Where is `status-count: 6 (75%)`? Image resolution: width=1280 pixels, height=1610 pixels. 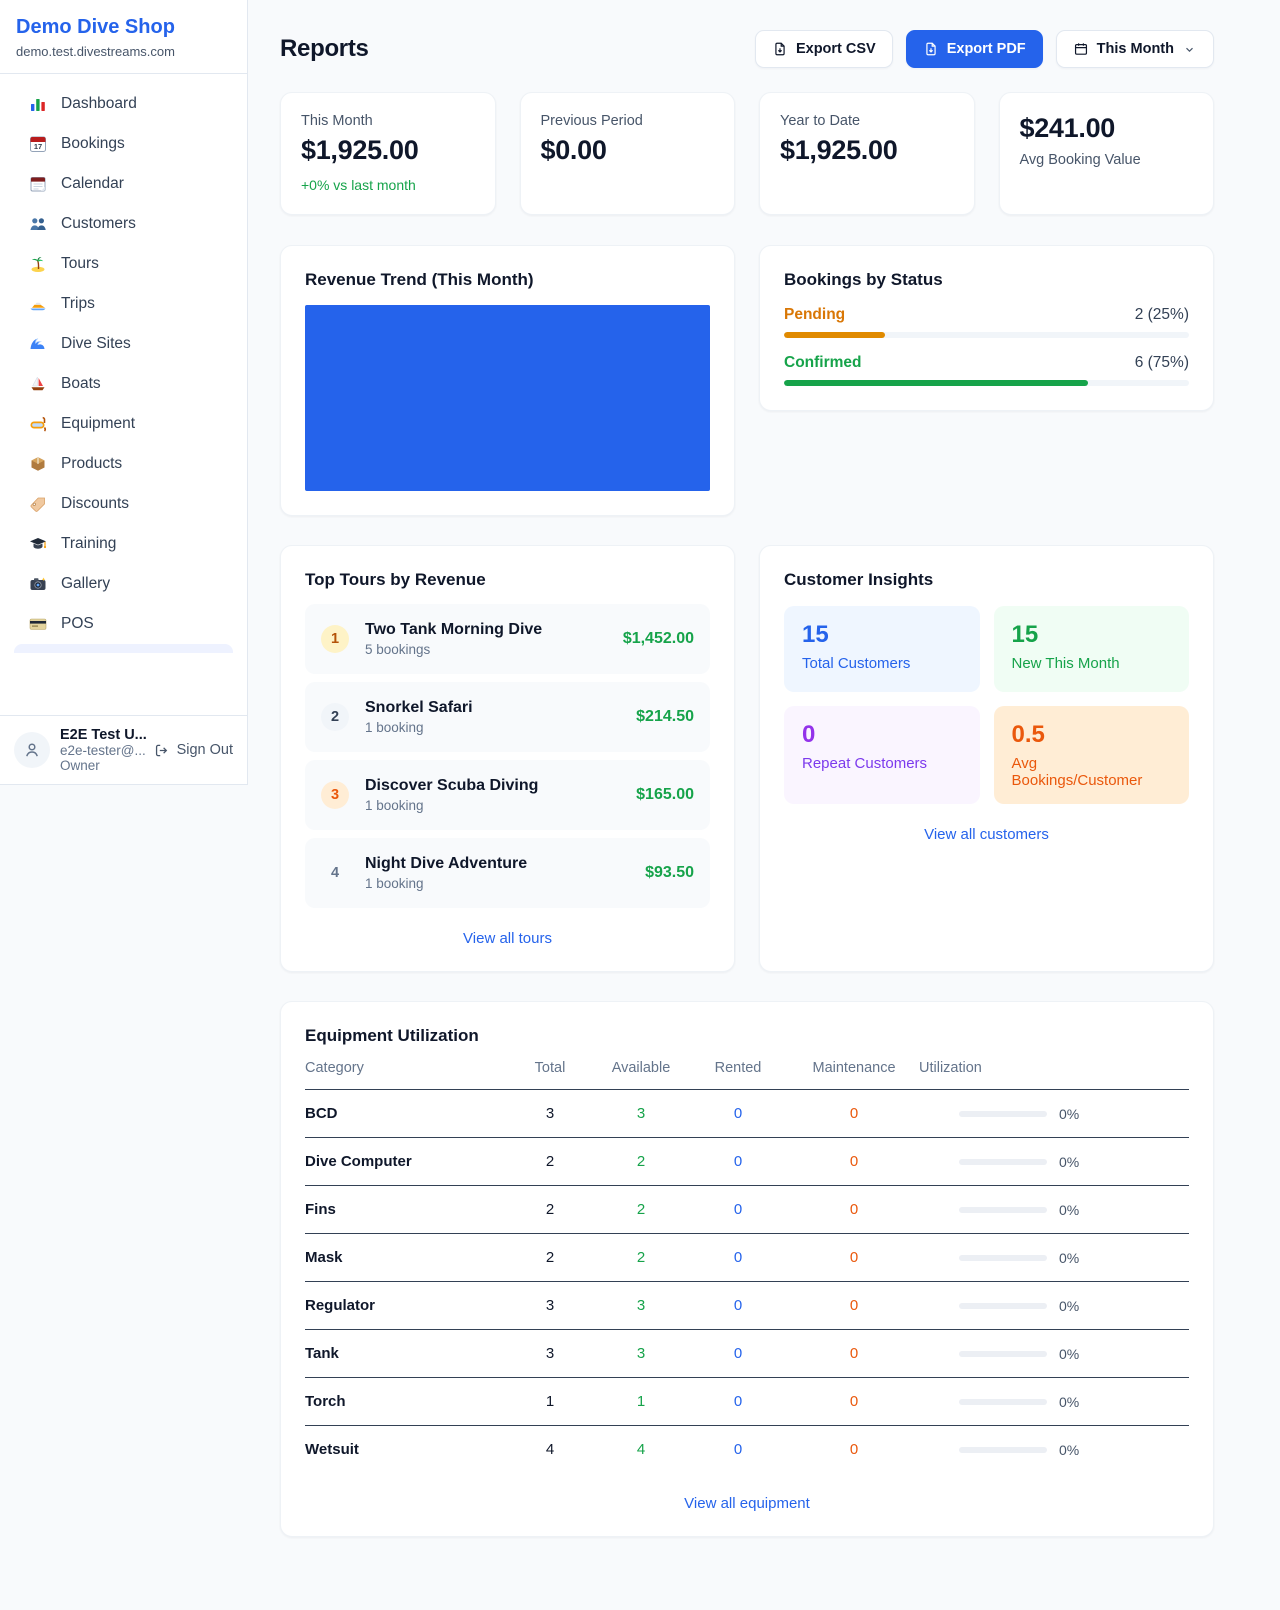 status-count: 6 (75%) is located at coordinates (1161, 362).